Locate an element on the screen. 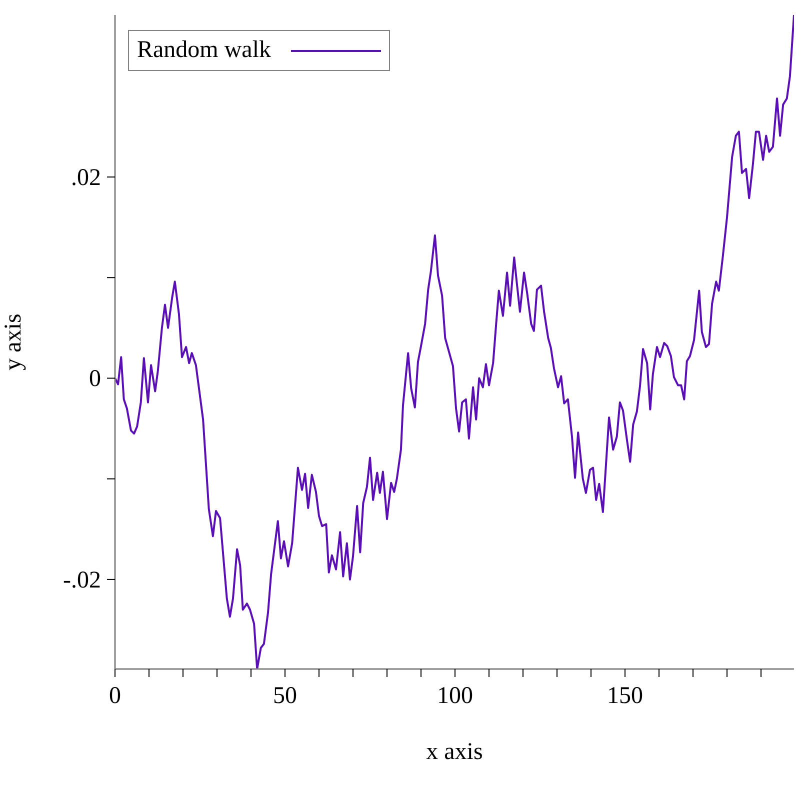  y-axis-title: y axis is located at coordinates (13, 342).